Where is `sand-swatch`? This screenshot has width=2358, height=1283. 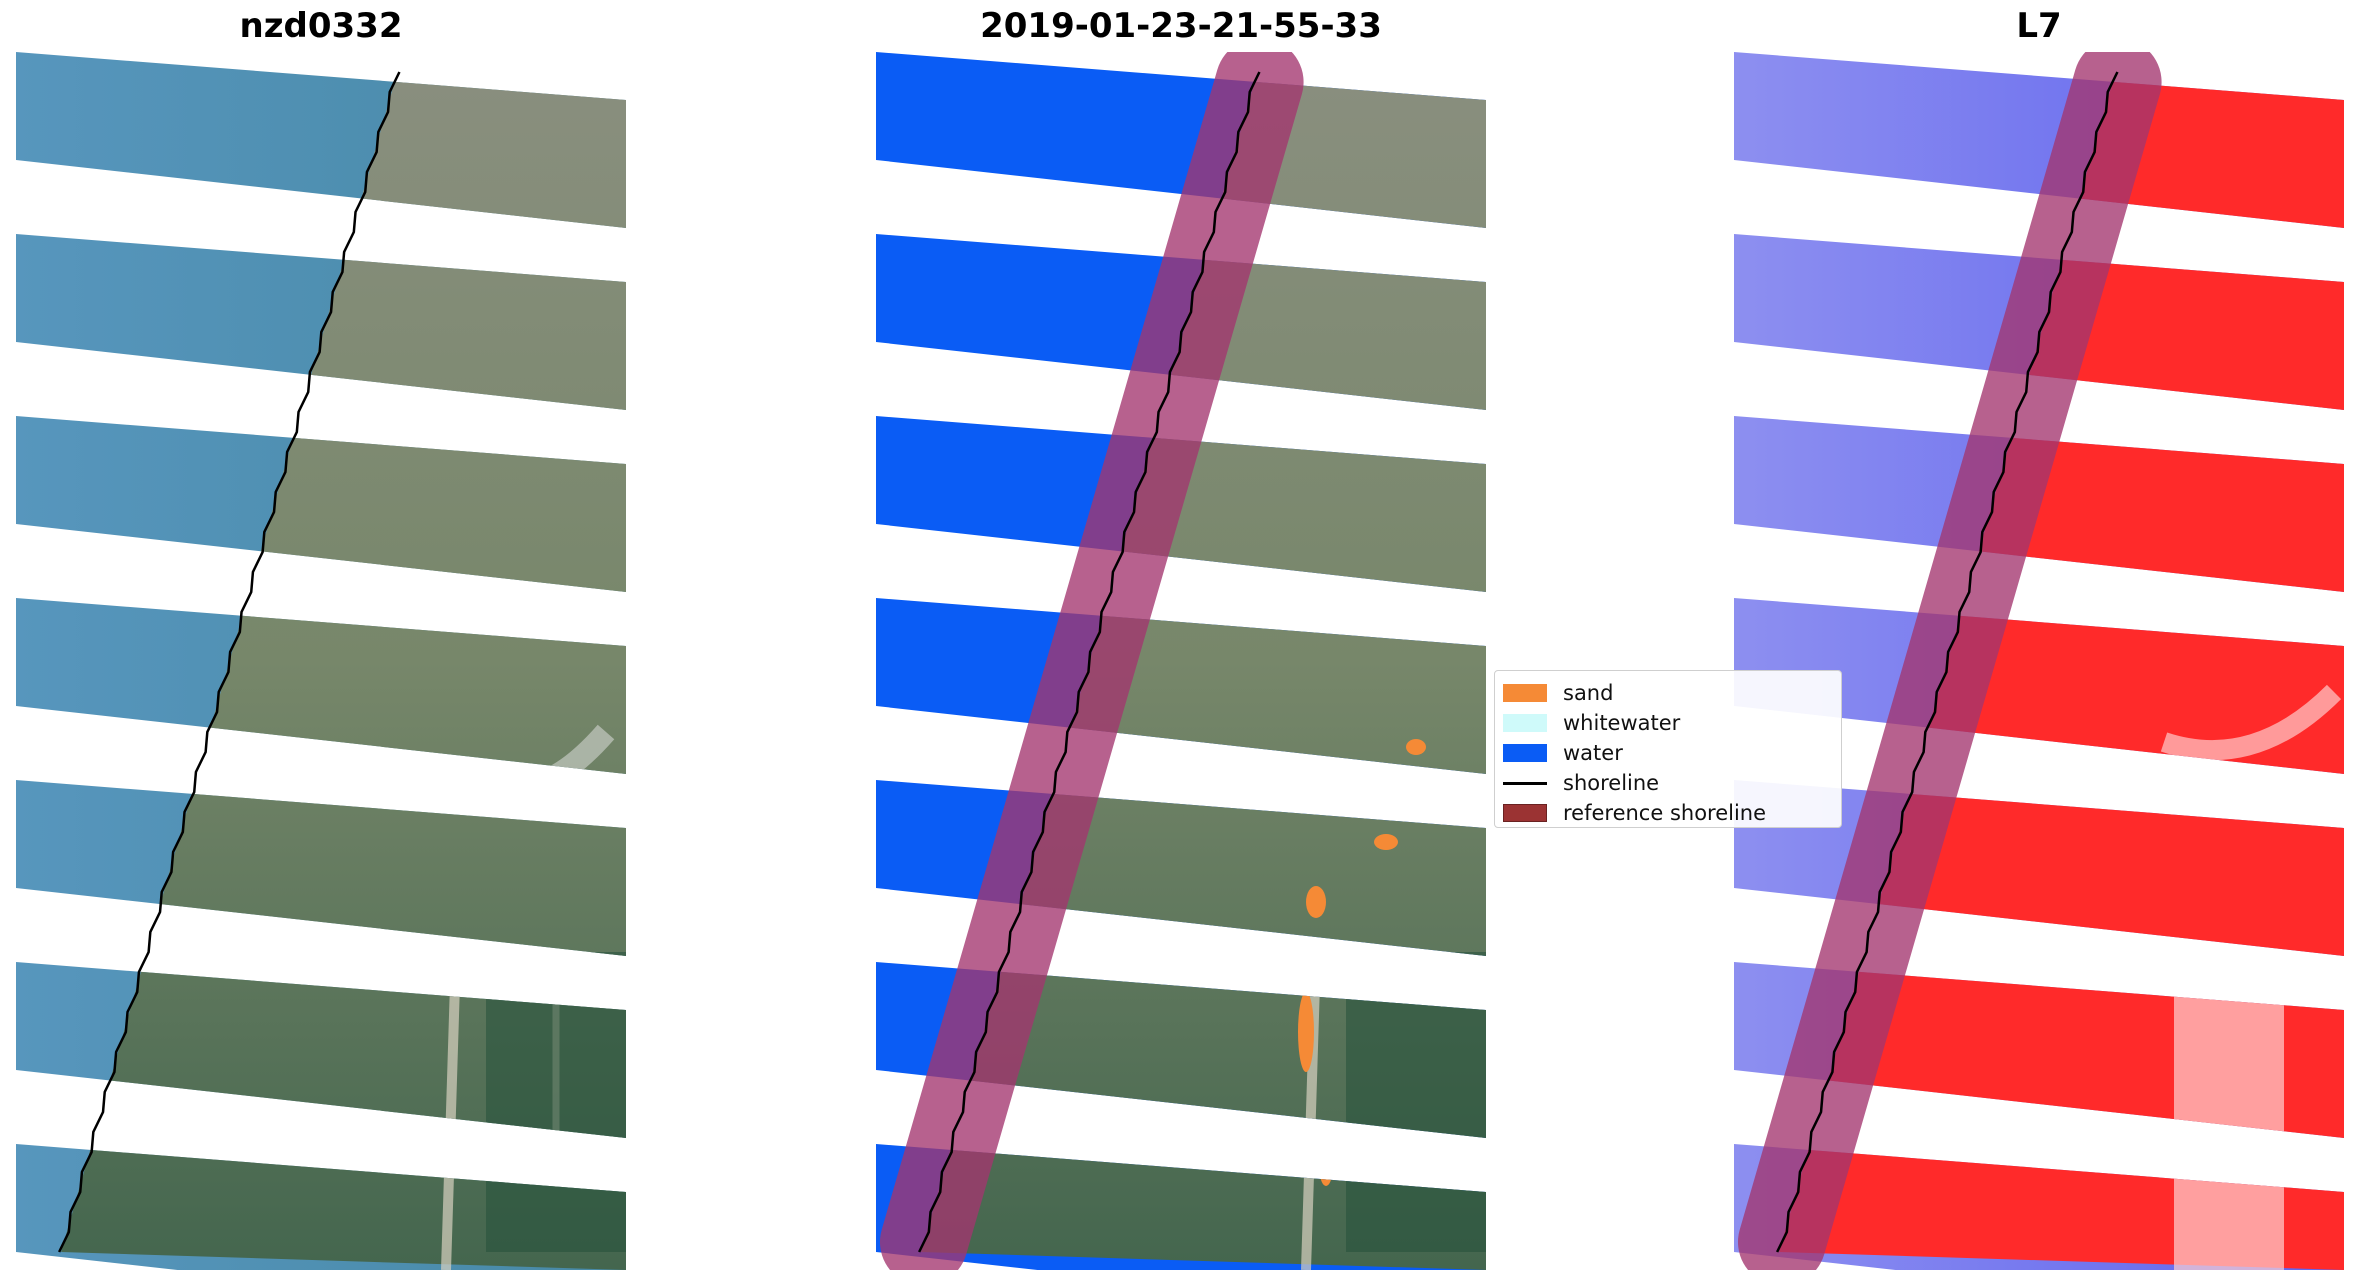 sand-swatch is located at coordinates (1525, 693).